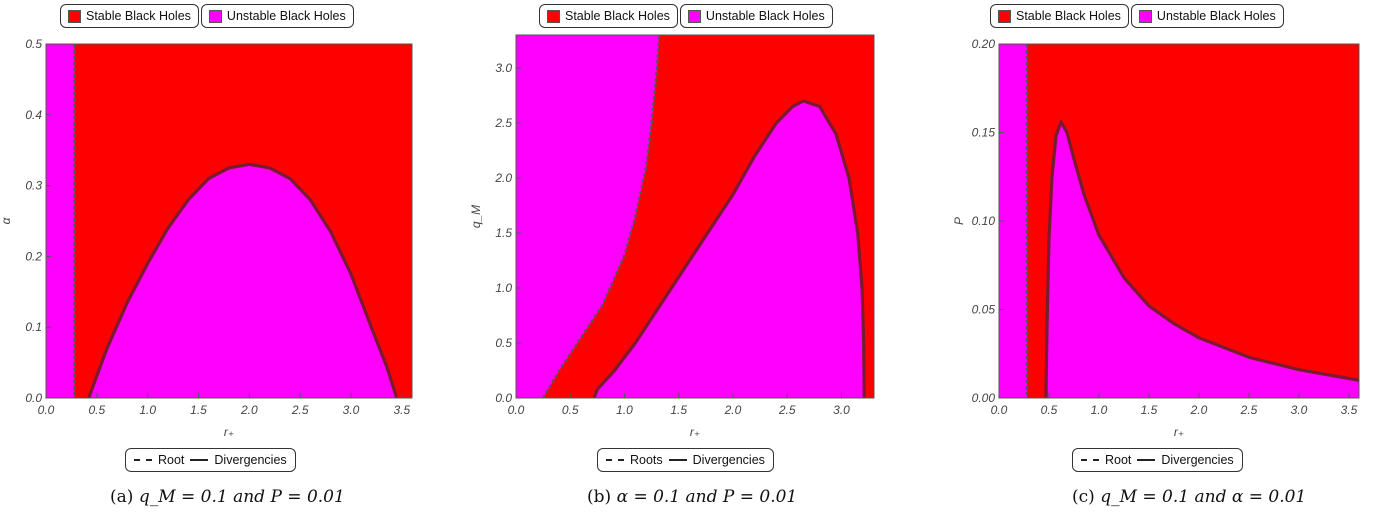 The width and height of the screenshot is (1388, 522). I want to click on legend-stable-a: Stable Black Holes, so click(129, 16).